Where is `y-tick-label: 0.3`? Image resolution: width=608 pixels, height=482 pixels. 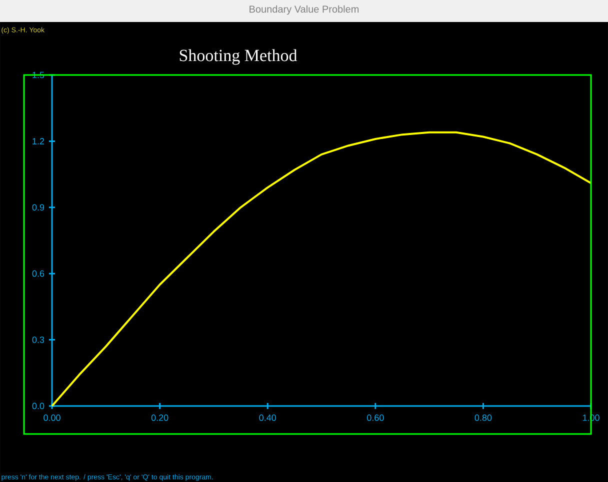
y-tick-label: 0.3 is located at coordinates (38, 339).